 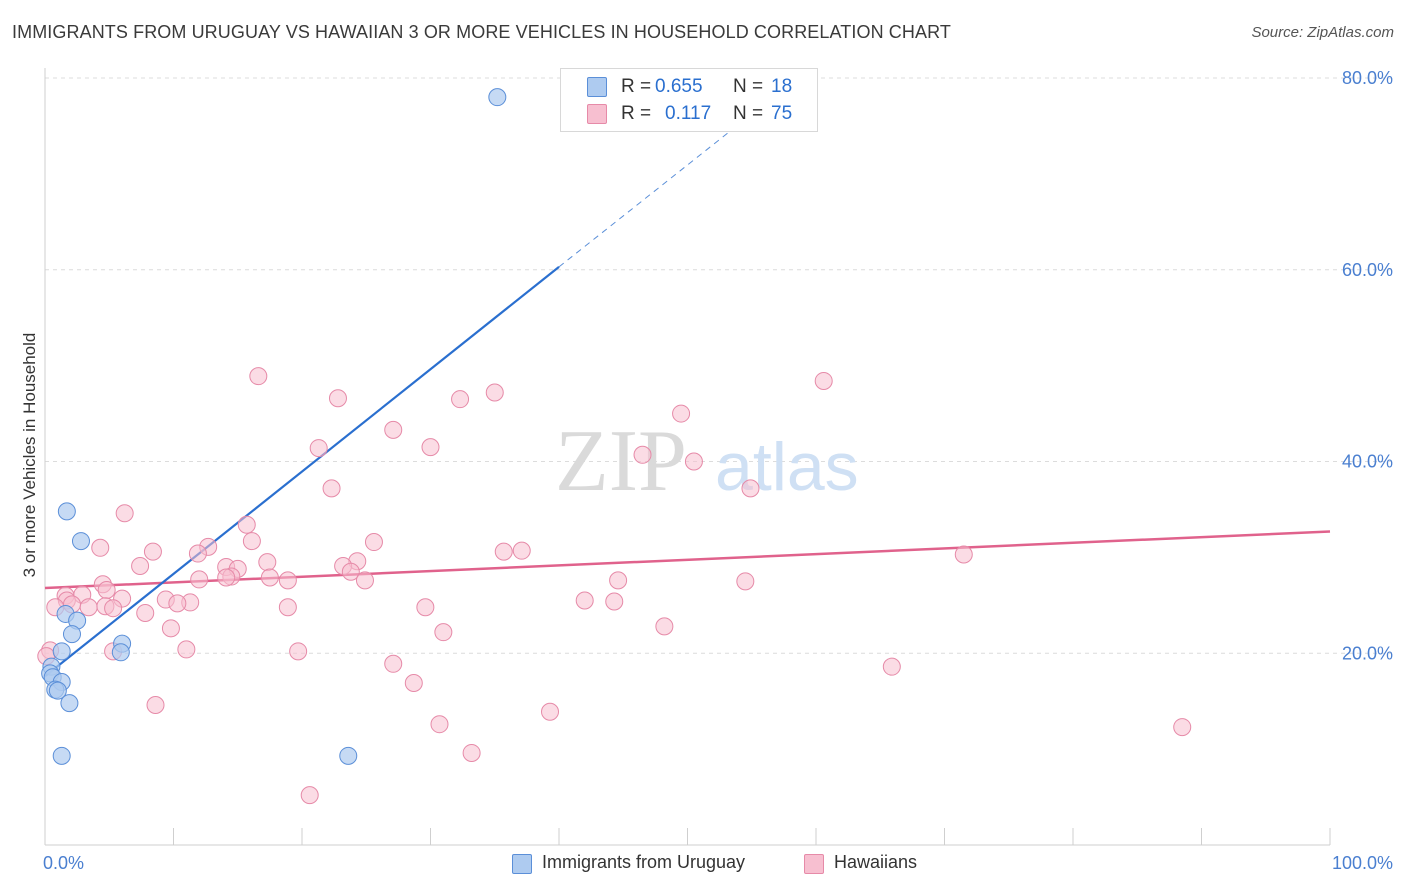 I want to click on hawaiians-trend-line, so click(x=687, y=560).